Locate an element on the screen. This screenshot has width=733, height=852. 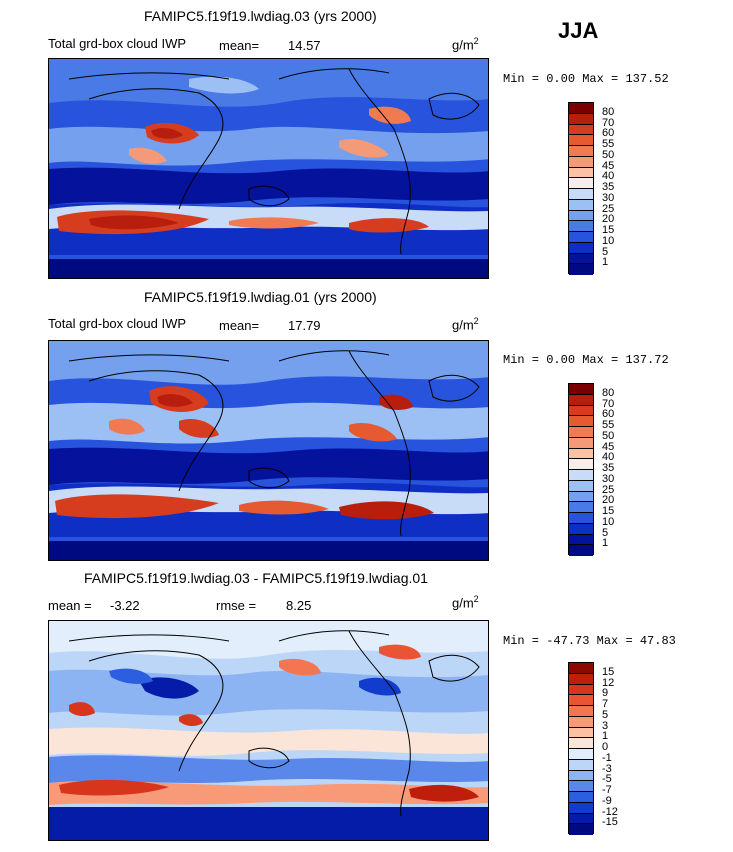
colorbar-tick-label: 25 is located at coordinates (608, 208).